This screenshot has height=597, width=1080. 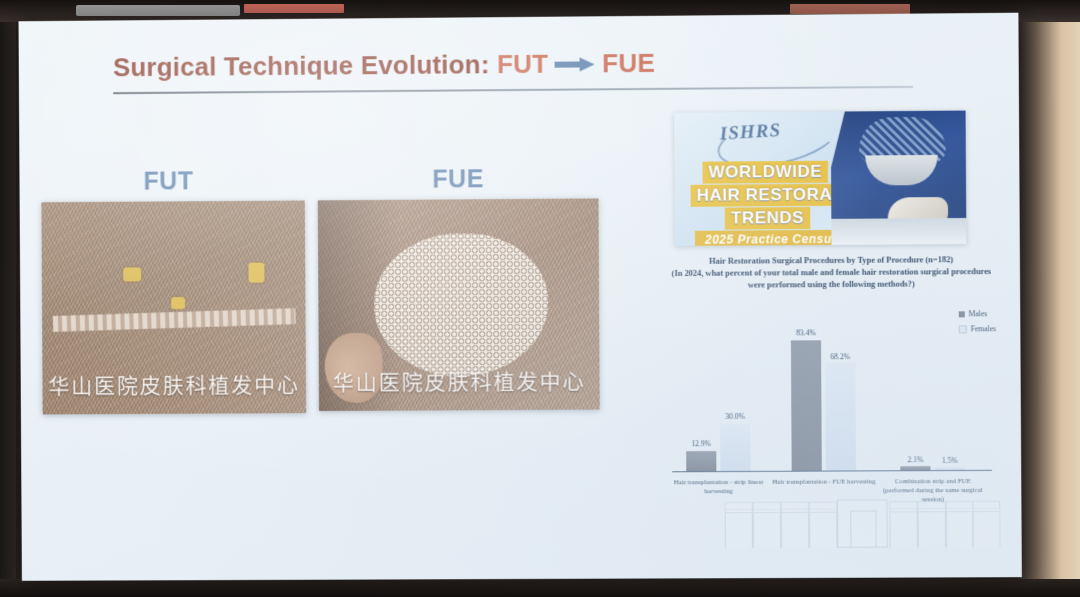 What do you see at coordinates (458, 305) in the screenshot?
I see `fue-extraction-sites-photo: 华山医院皮肤科植发中心` at bounding box center [458, 305].